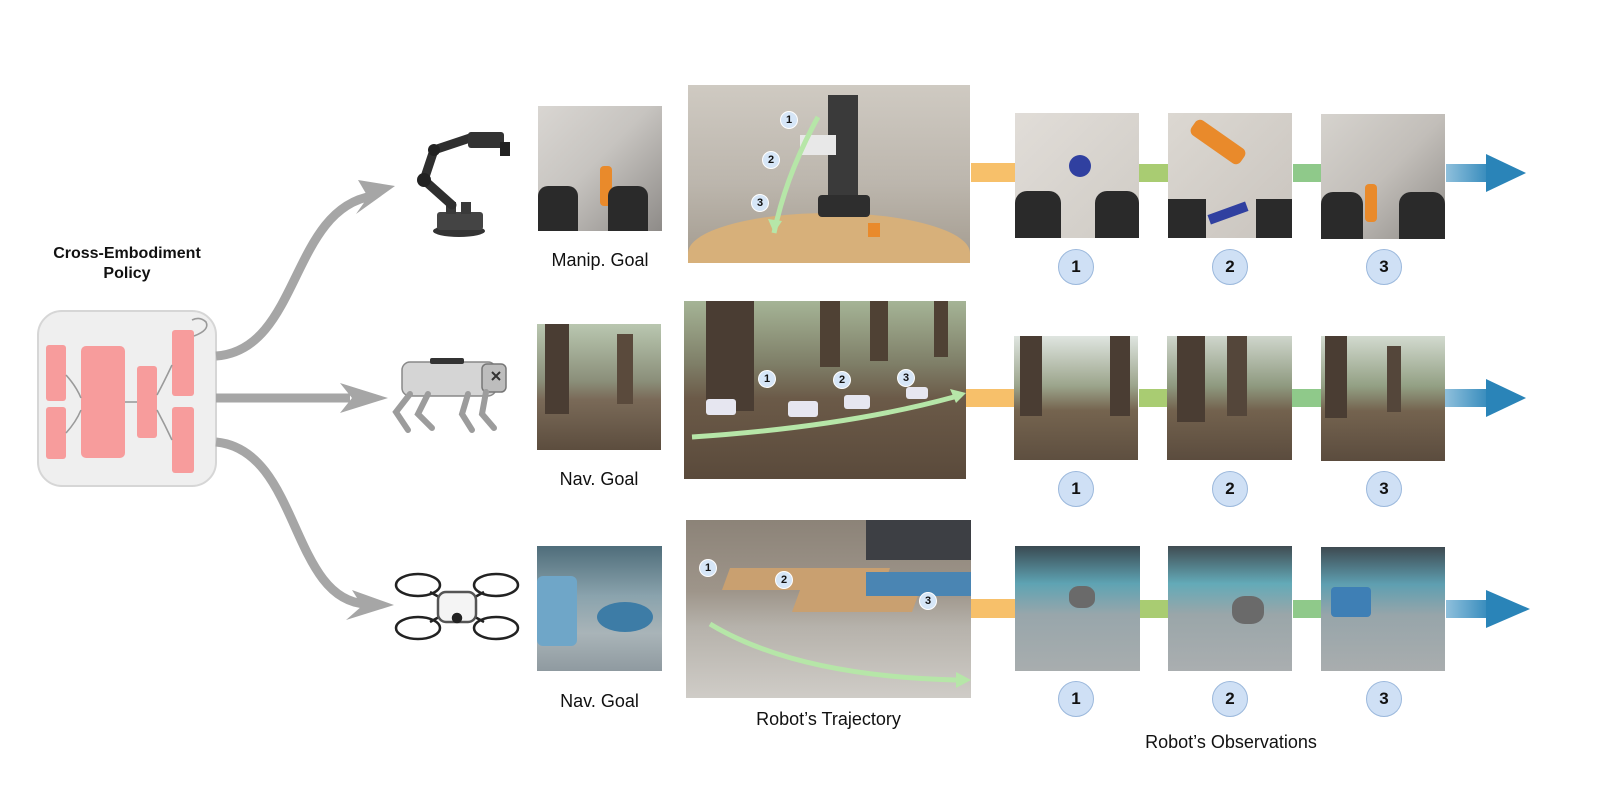 Image resolution: width=1614 pixels, height=793 pixels. I want to click on drone-trajectory-image: 1 2 3, so click(828, 609).